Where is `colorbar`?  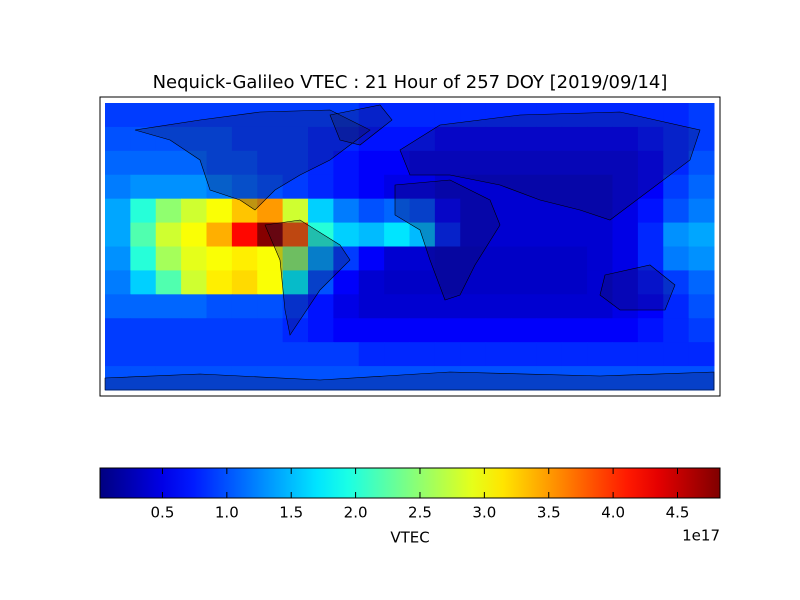
colorbar is located at coordinates (410, 483).